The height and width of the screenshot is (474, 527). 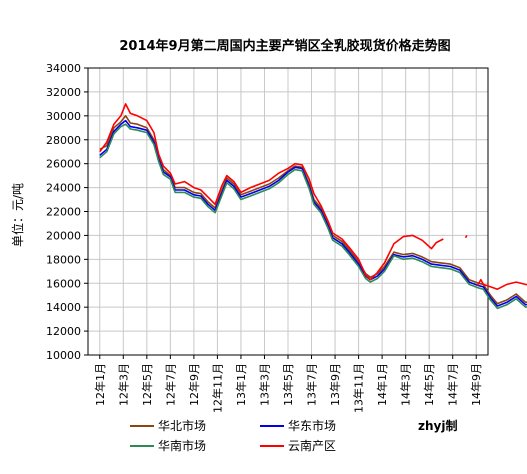 What do you see at coordinates (182, 425) in the screenshot?
I see `legend-label: 华北市场` at bounding box center [182, 425].